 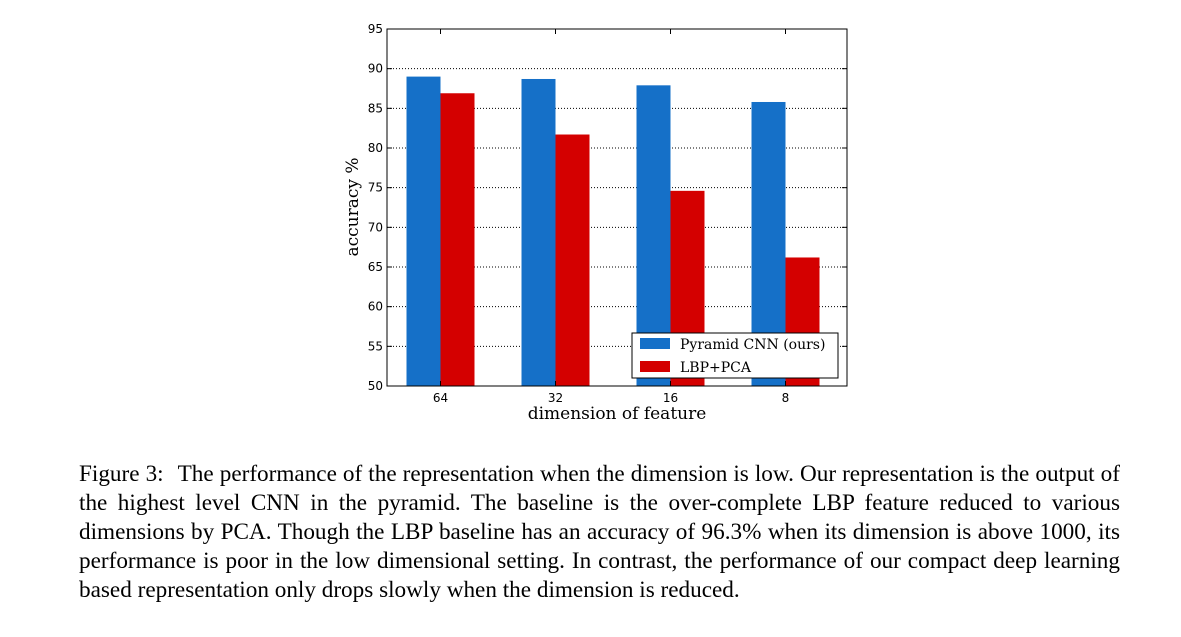 What do you see at coordinates (716, 368) in the screenshot?
I see `legend-label-lbp-pca: LBP+PCA` at bounding box center [716, 368].